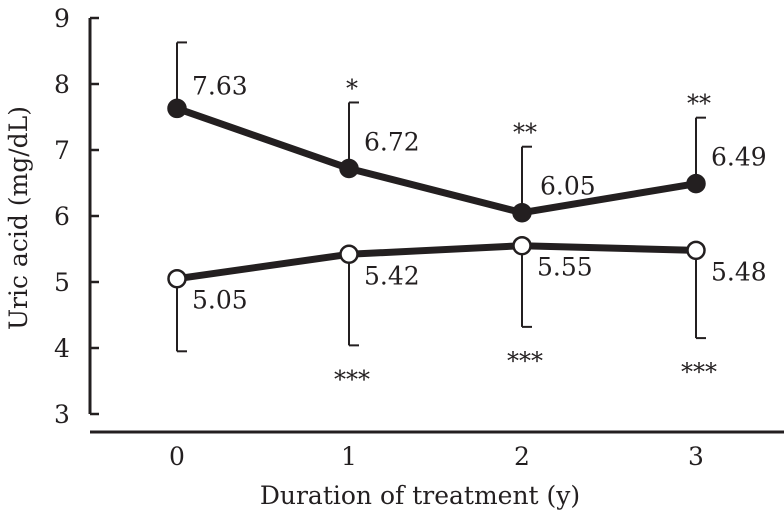 The width and height of the screenshot is (784, 516). I want to click on y-axis-title: Uric acid (mg/dL), so click(18, 218).